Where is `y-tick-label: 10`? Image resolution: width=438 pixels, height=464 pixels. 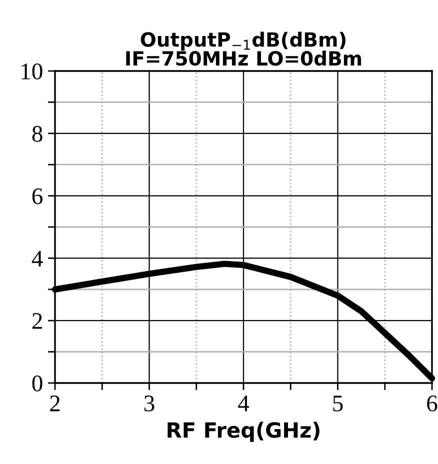
y-tick-label: 10 is located at coordinates (32, 71).